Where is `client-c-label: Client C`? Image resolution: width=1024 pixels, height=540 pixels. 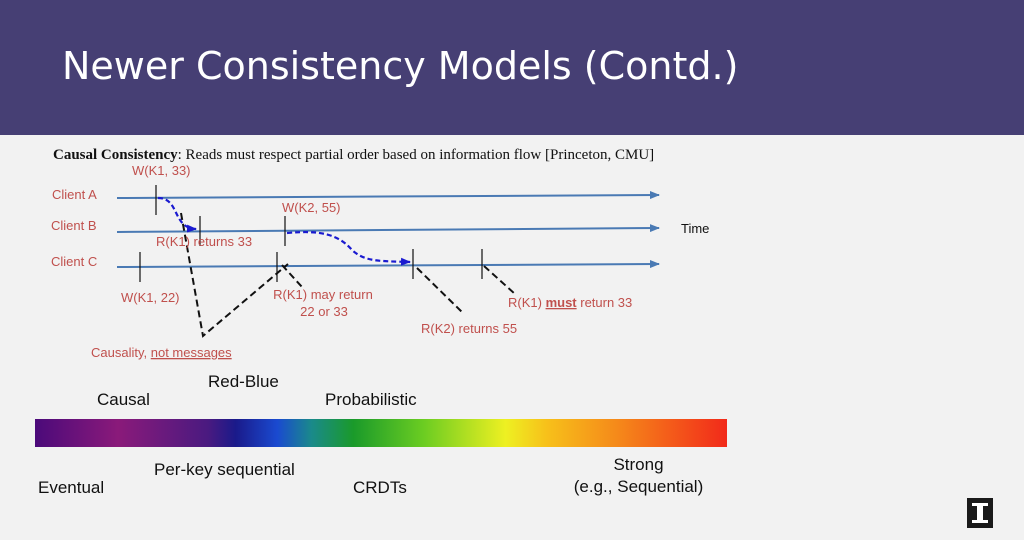 client-c-label: Client C is located at coordinates (74, 261).